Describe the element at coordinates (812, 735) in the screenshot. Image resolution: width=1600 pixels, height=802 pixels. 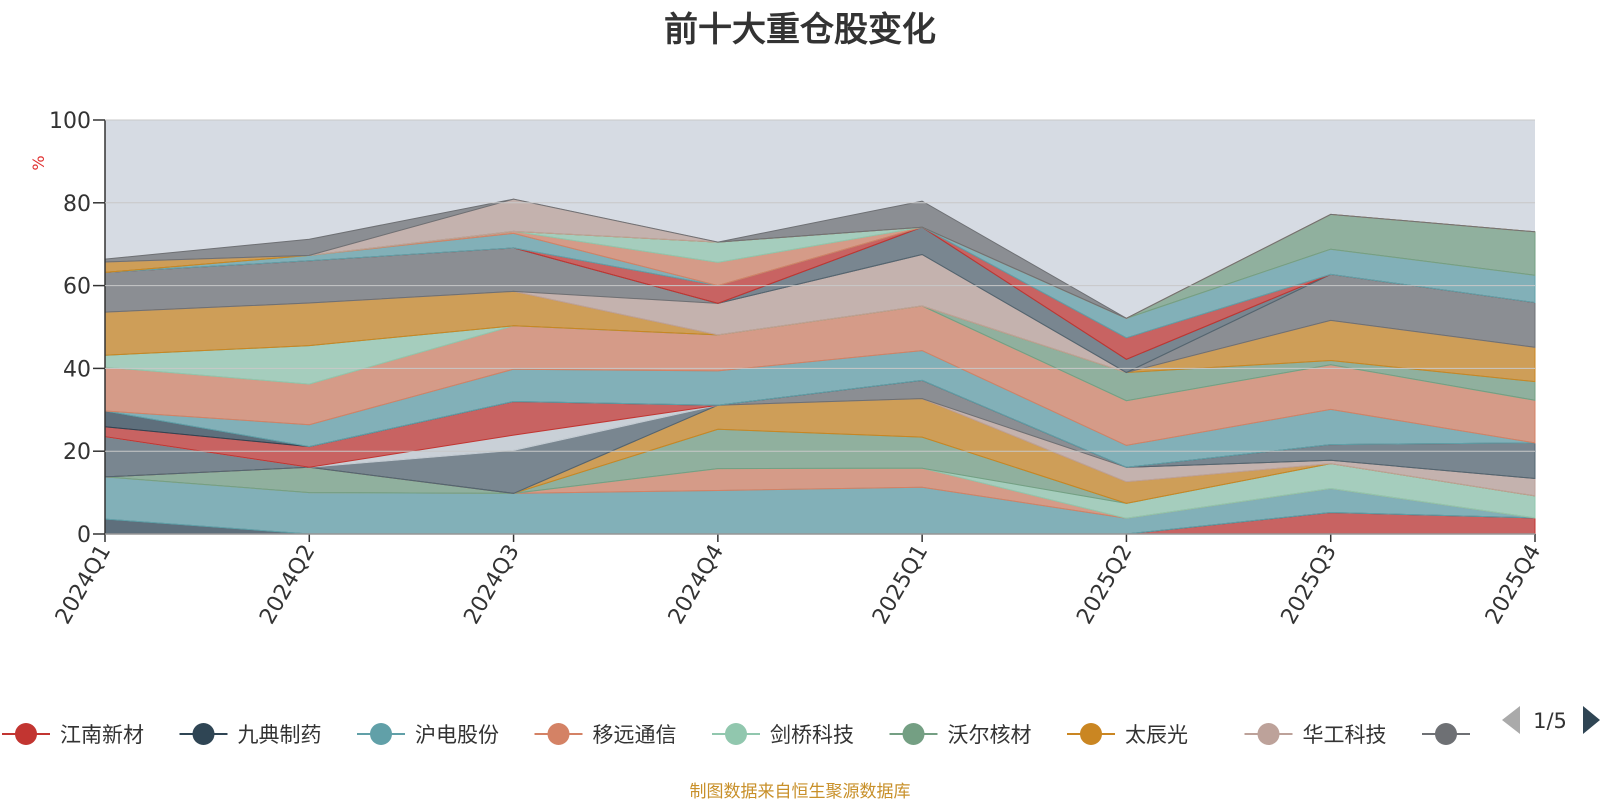
I see `legend-label: 剑桥科技` at that location.